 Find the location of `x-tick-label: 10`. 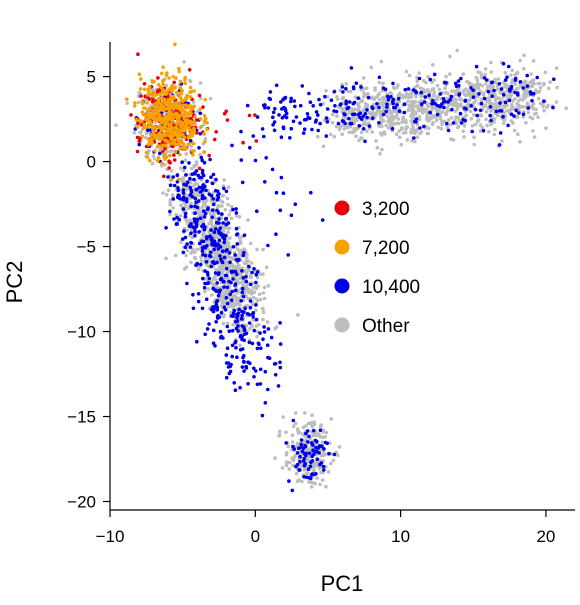

x-tick-label: 10 is located at coordinates (400, 536).